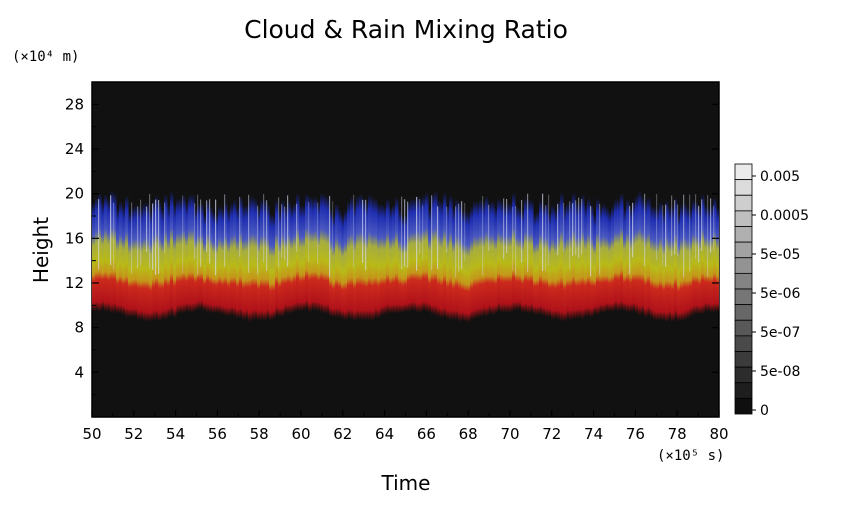 Image resolution: width=854 pixels, height=519 pixels. What do you see at coordinates (74, 283) in the screenshot?
I see `y-tick-label: 12` at bounding box center [74, 283].